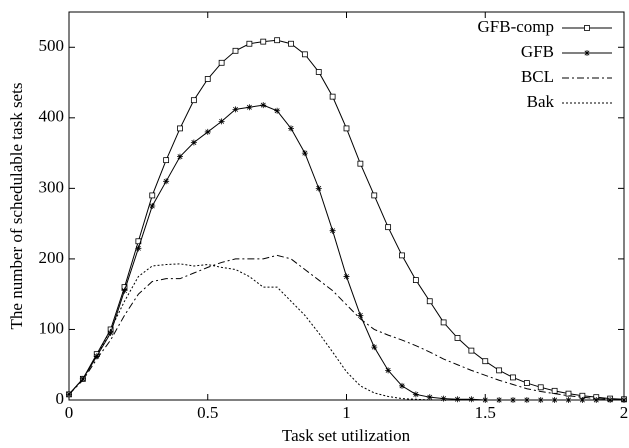  What do you see at coordinates (207, 412) in the screenshot?
I see `x-tick-label: 0.5` at bounding box center [207, 412].